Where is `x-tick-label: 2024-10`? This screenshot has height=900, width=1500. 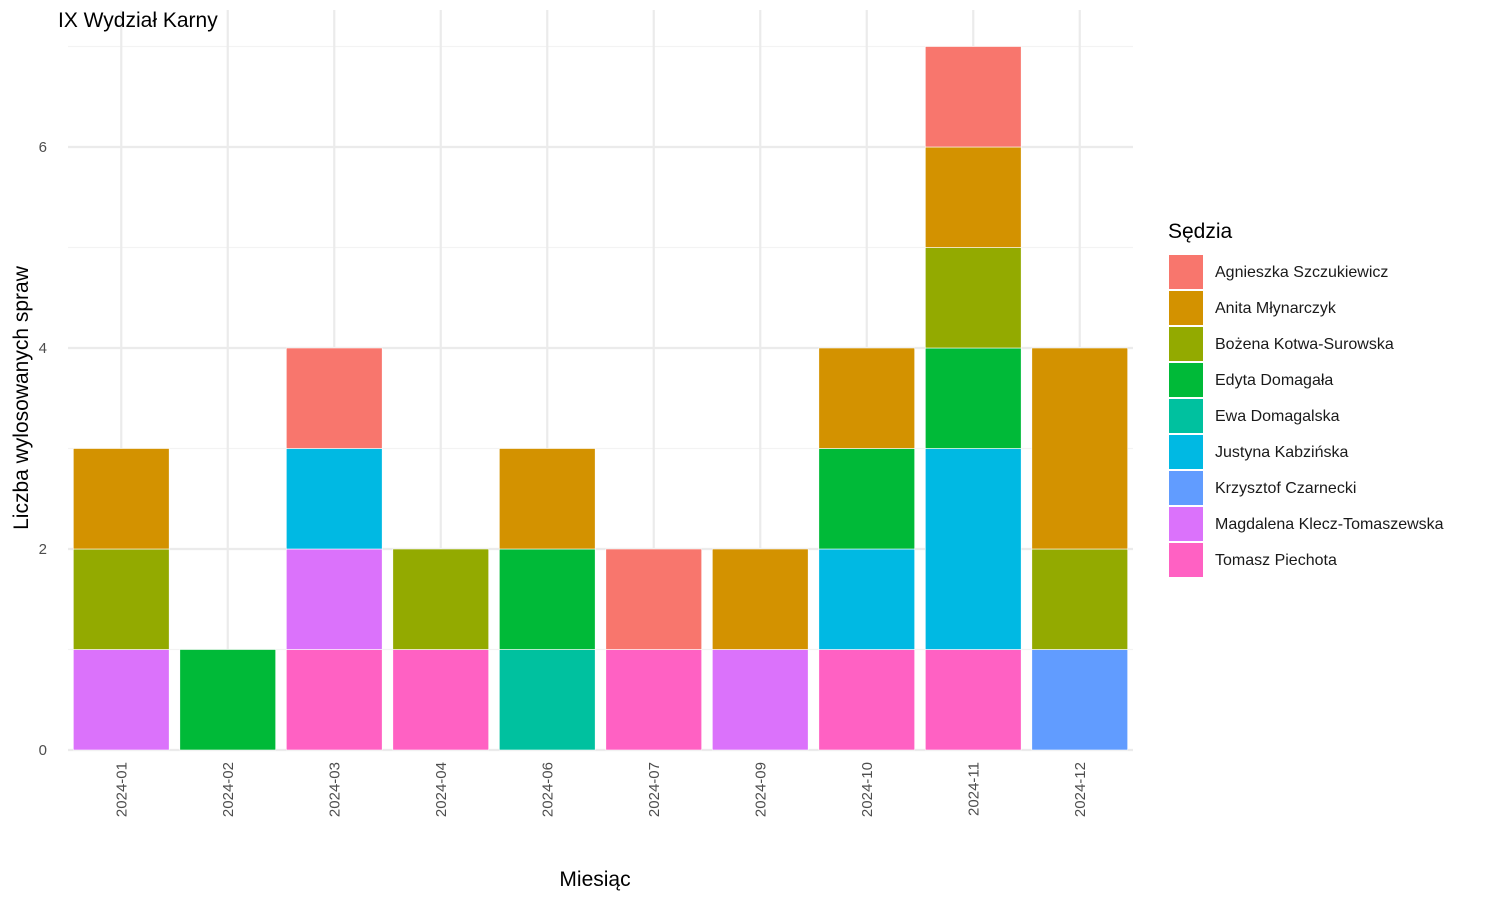
x-tick-label: 2024-10 is located at coordinates (867, 789).